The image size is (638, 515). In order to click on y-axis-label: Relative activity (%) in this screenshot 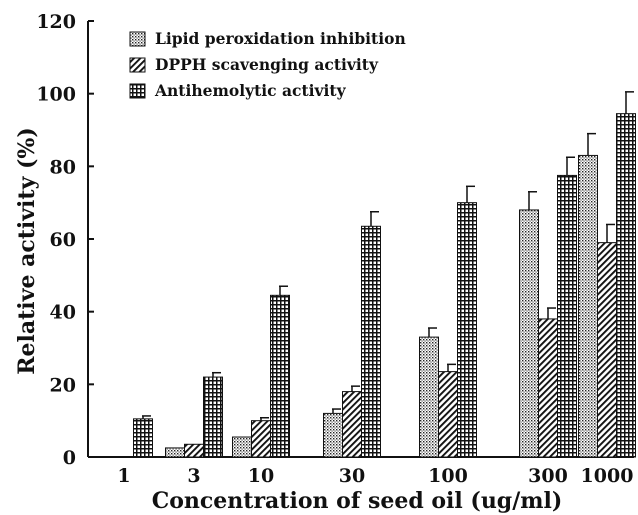, I will do `click(27, 251)`.